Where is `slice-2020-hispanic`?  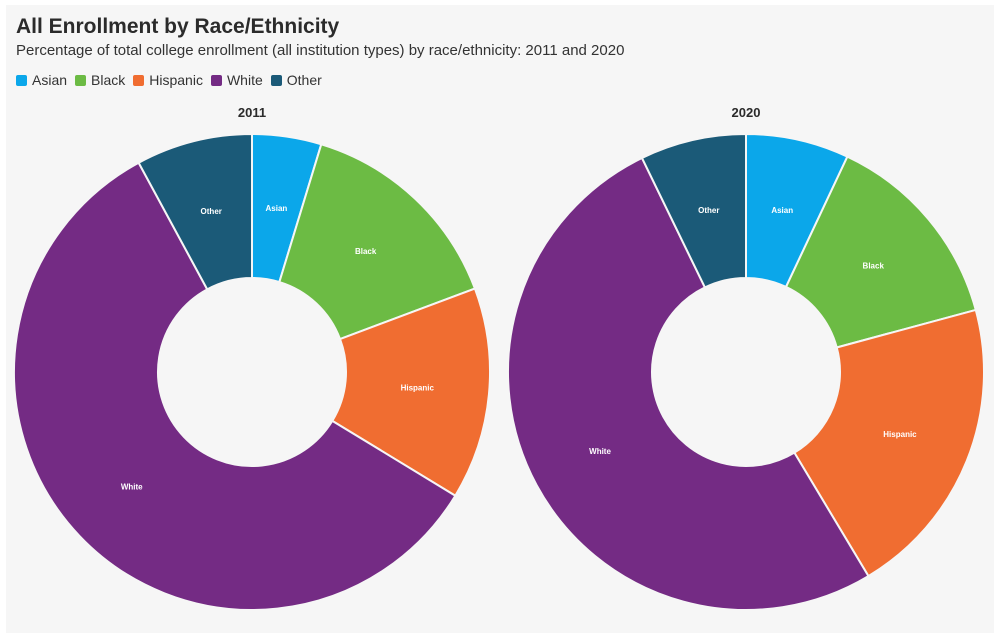
slice-2020-hispanic is located at coordinates (888, 443).